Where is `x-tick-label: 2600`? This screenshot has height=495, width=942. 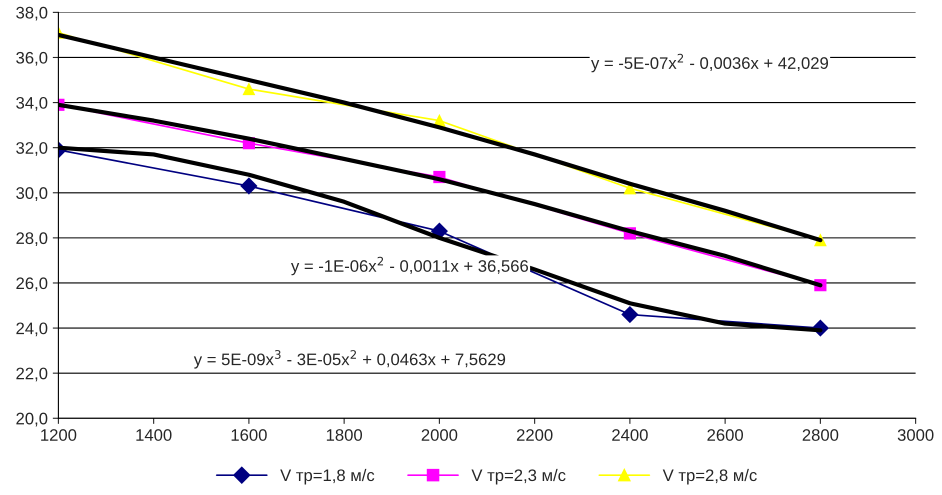 x-tick-label: 2600 is located at coordinates (725, 435).